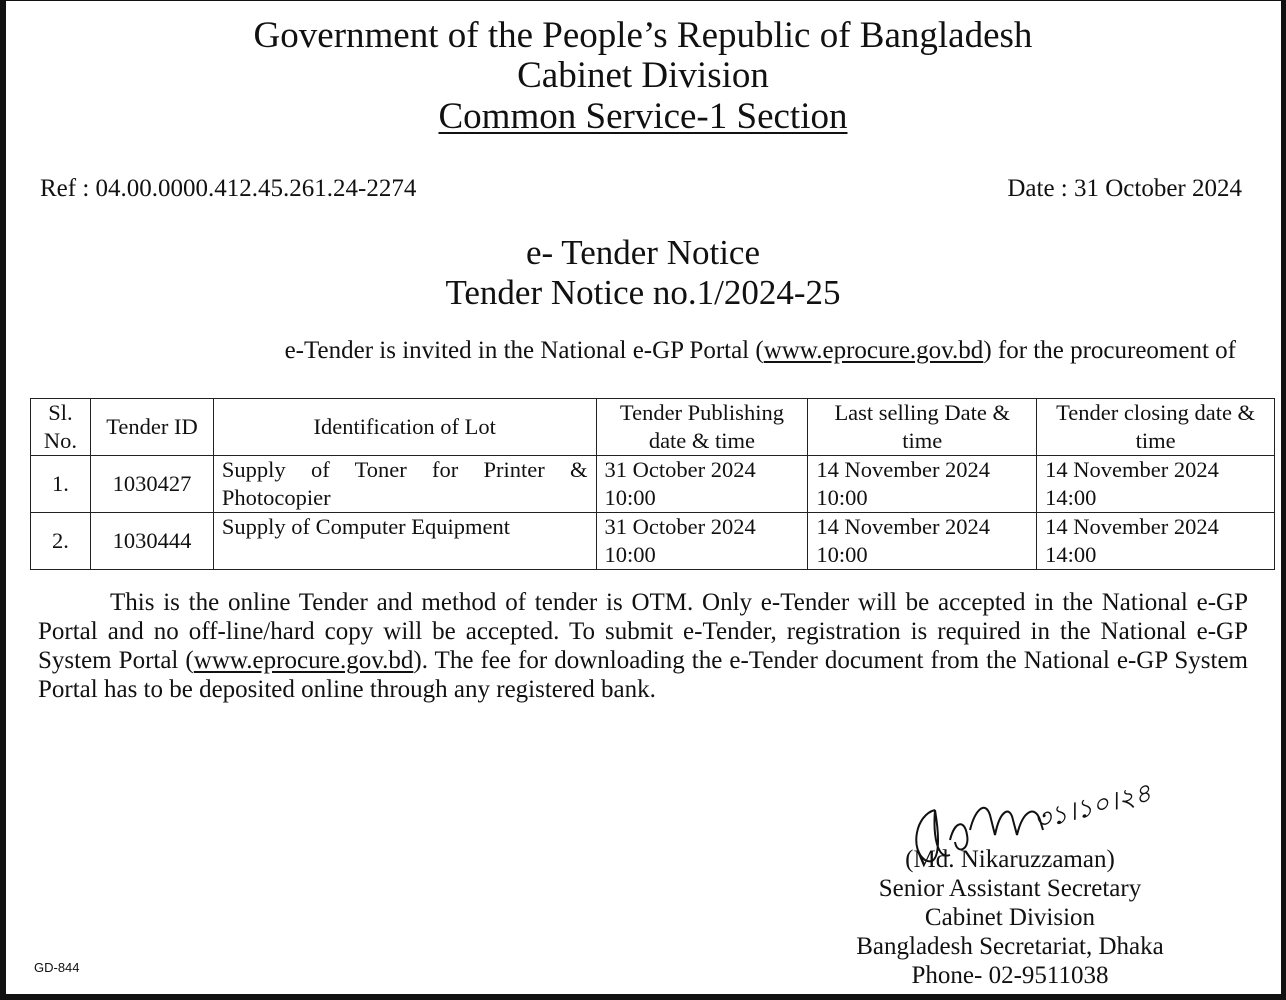  What do you see at coordinates (151, 484) in the screenshot?
I see `tender-id-cell: 1030427` at bounding box center [151, 484].